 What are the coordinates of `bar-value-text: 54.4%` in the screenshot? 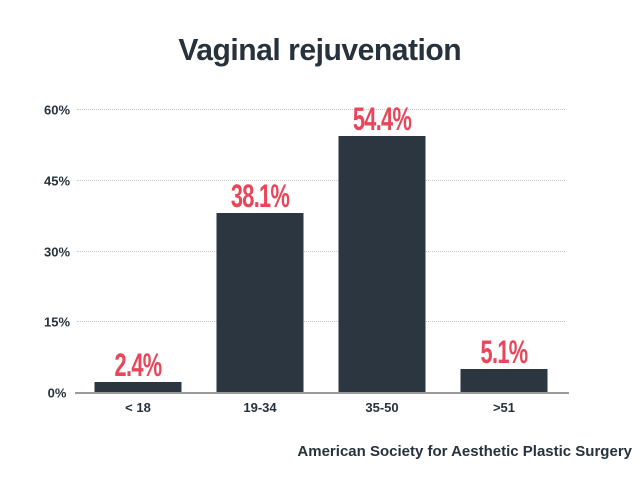 It's located at (382, 119).